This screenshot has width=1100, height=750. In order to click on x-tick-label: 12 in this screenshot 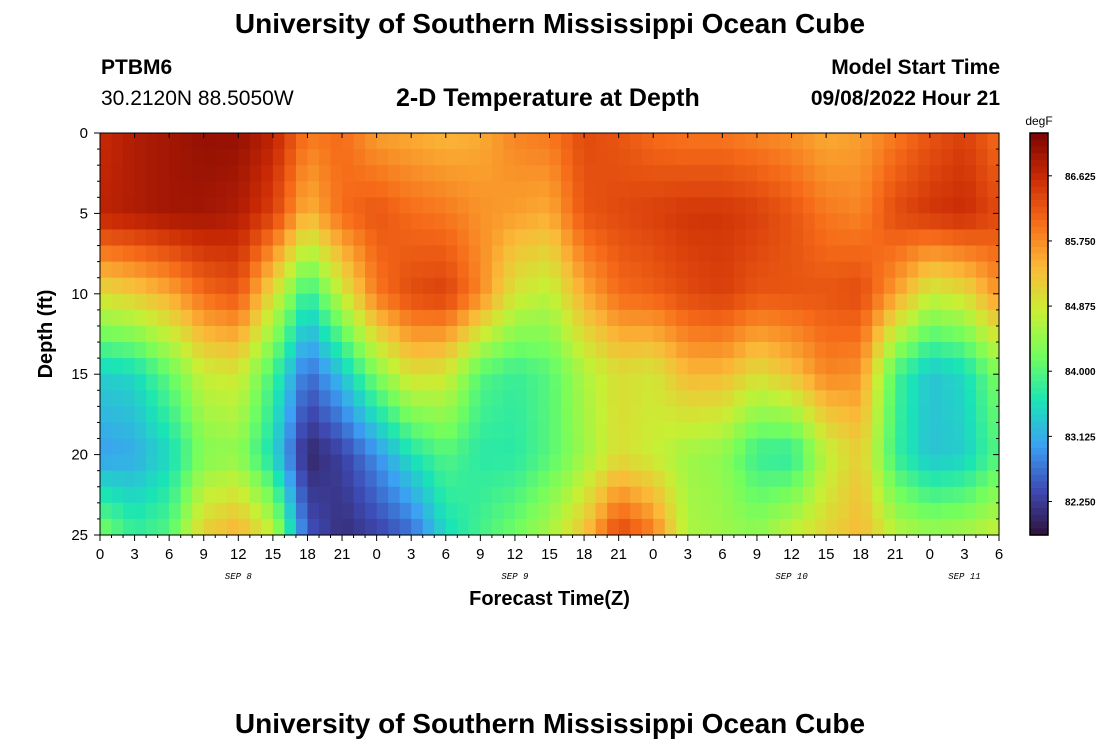, I will do `click(238, 554)`.